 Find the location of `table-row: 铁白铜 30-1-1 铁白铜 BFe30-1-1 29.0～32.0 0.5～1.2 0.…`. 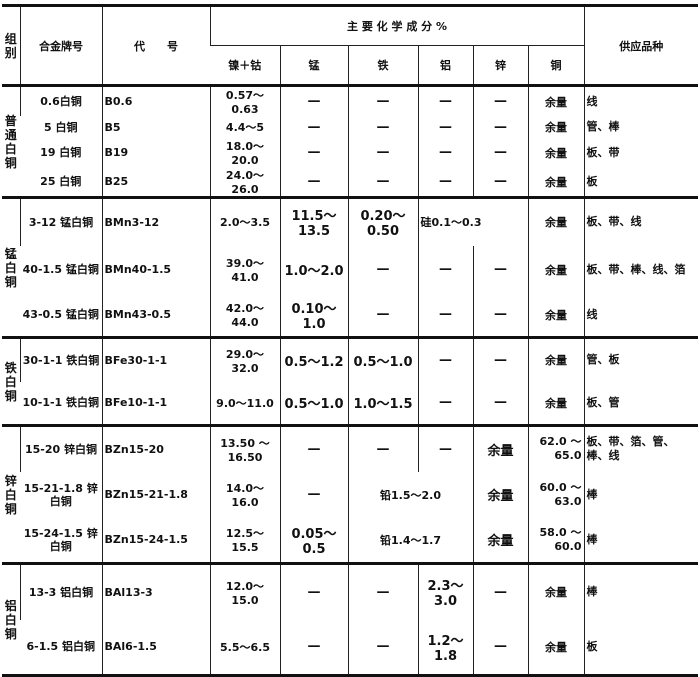

table-row: 铁白铜 30-1-1 铁白铜 BFe30-1-1 29.0～32.0 0.5～1.2 0.… is located at coordinates (350, 370).